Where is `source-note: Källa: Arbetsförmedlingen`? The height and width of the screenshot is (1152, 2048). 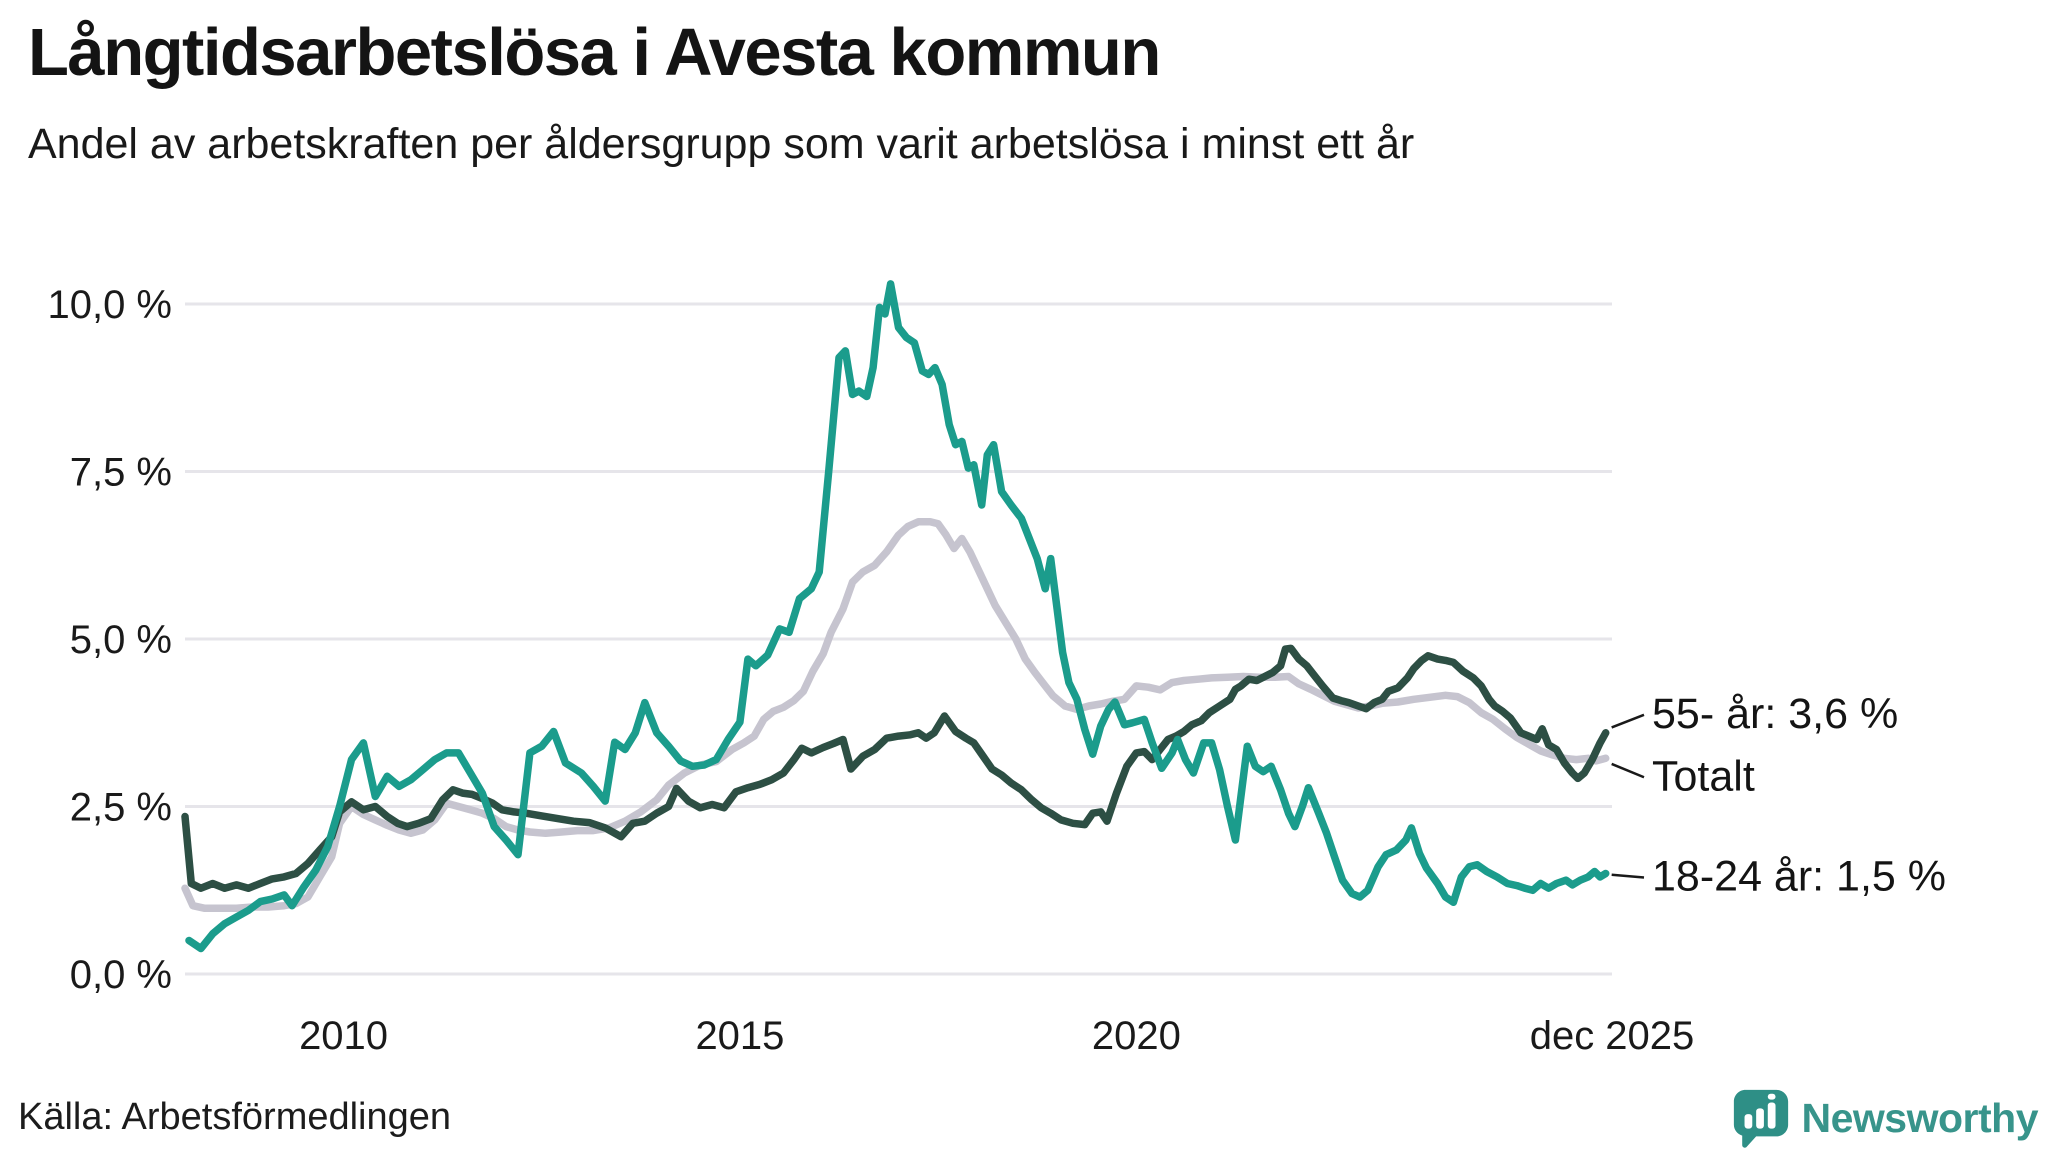
source-note: Källa: Arbetsförmedlingen is located at coordinates (235, 1117).